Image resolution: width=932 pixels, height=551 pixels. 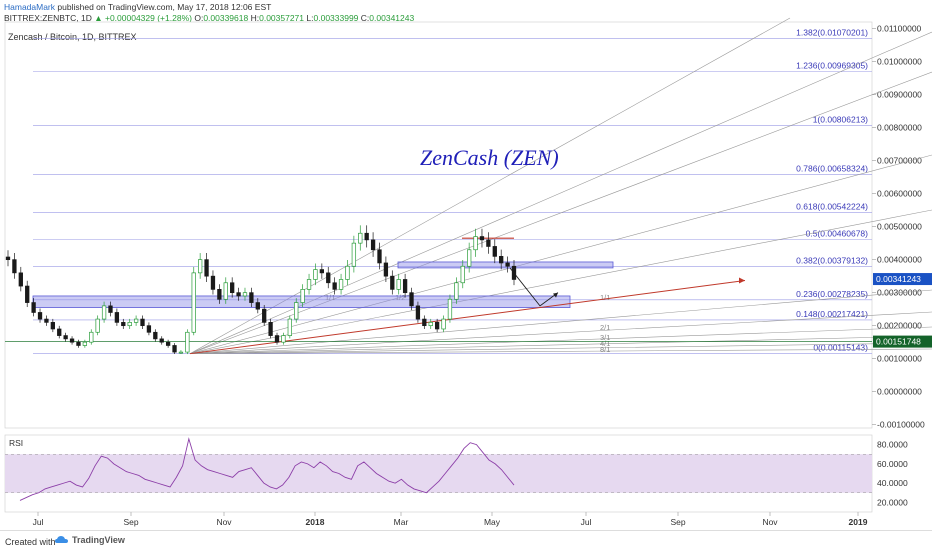 What do you see at coordinates (899, 194) in the screenshot?
I see `y-tick-label: 0.00600000` at bounding box center [899, 194].